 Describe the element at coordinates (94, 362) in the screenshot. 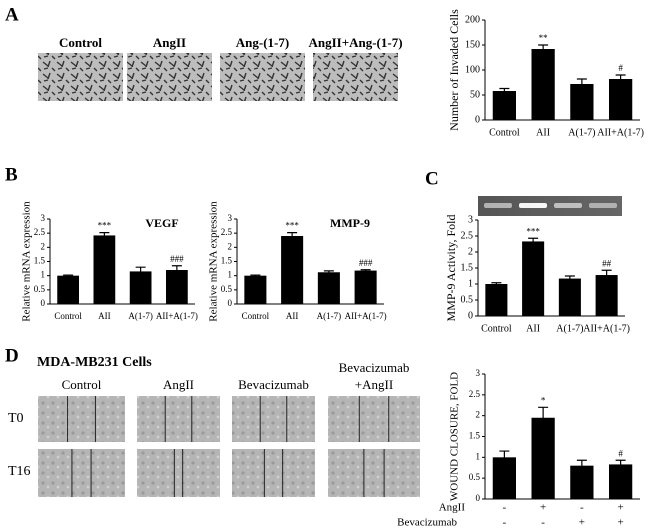

I see `panel-title: MDA-MB231 Cells` at that location.